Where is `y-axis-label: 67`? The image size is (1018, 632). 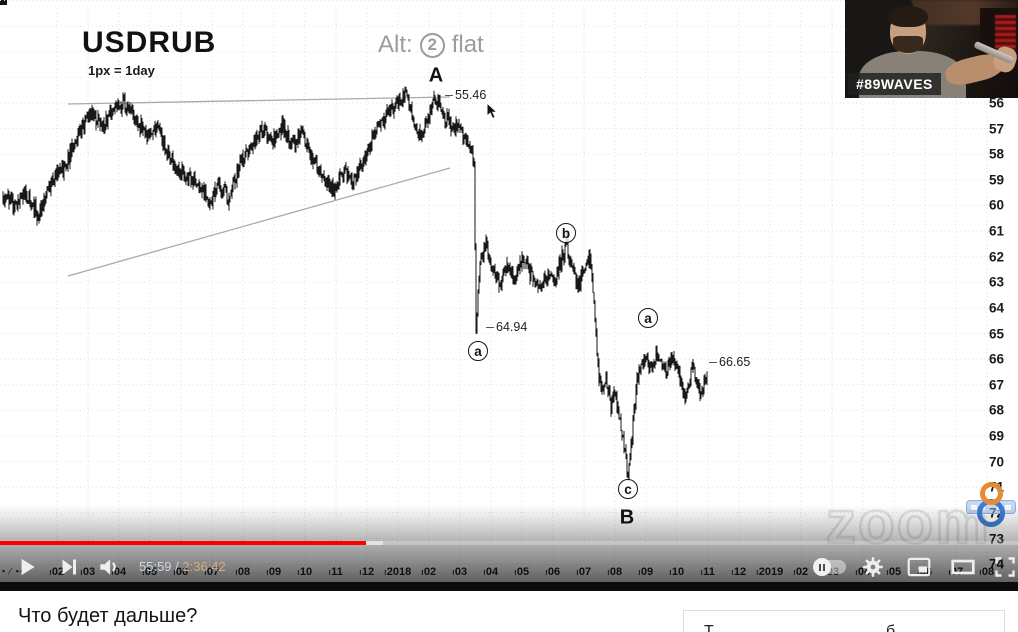 y-axis-label: 67 is located at coordinates (996, 385).